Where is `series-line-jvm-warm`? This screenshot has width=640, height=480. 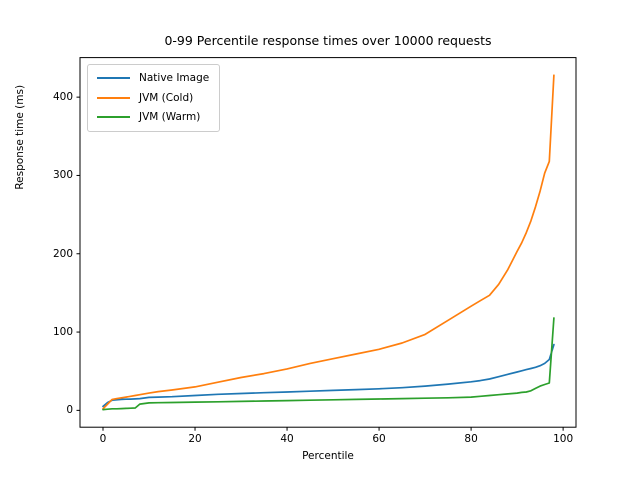
series-line-jvm-warm is located at coordinates (328, 364).